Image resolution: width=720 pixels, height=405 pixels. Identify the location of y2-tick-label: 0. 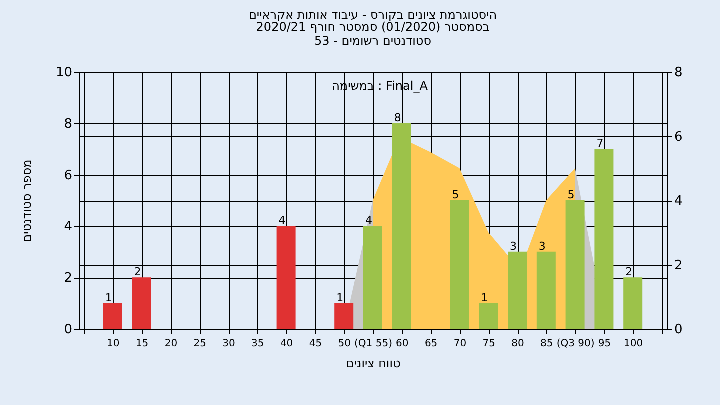
(678, 330).